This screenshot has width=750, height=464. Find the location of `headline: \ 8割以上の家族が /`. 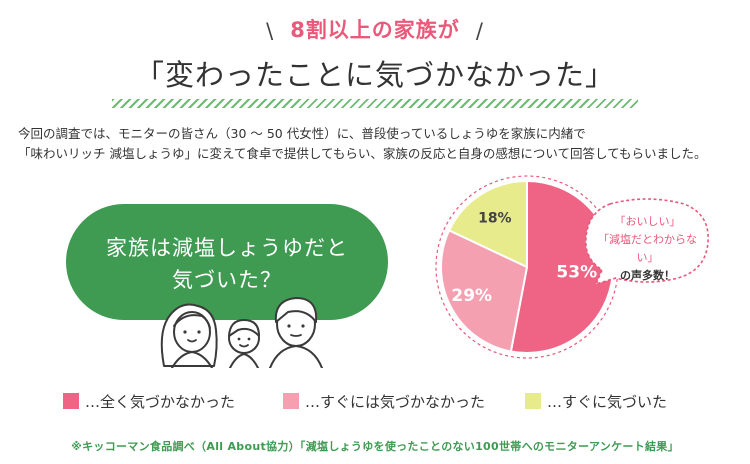

headline: \ 8割以上の家族が / is located at coordinates (375, 29).